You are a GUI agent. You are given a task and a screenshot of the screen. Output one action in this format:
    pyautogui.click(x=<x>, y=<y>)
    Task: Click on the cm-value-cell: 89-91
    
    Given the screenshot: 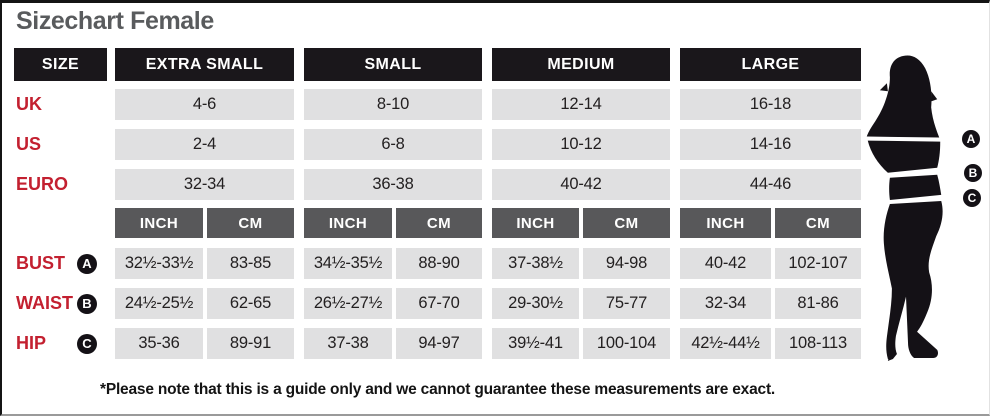 What is the action you would take?
    pyautogui.click(x=250, y=343)
    